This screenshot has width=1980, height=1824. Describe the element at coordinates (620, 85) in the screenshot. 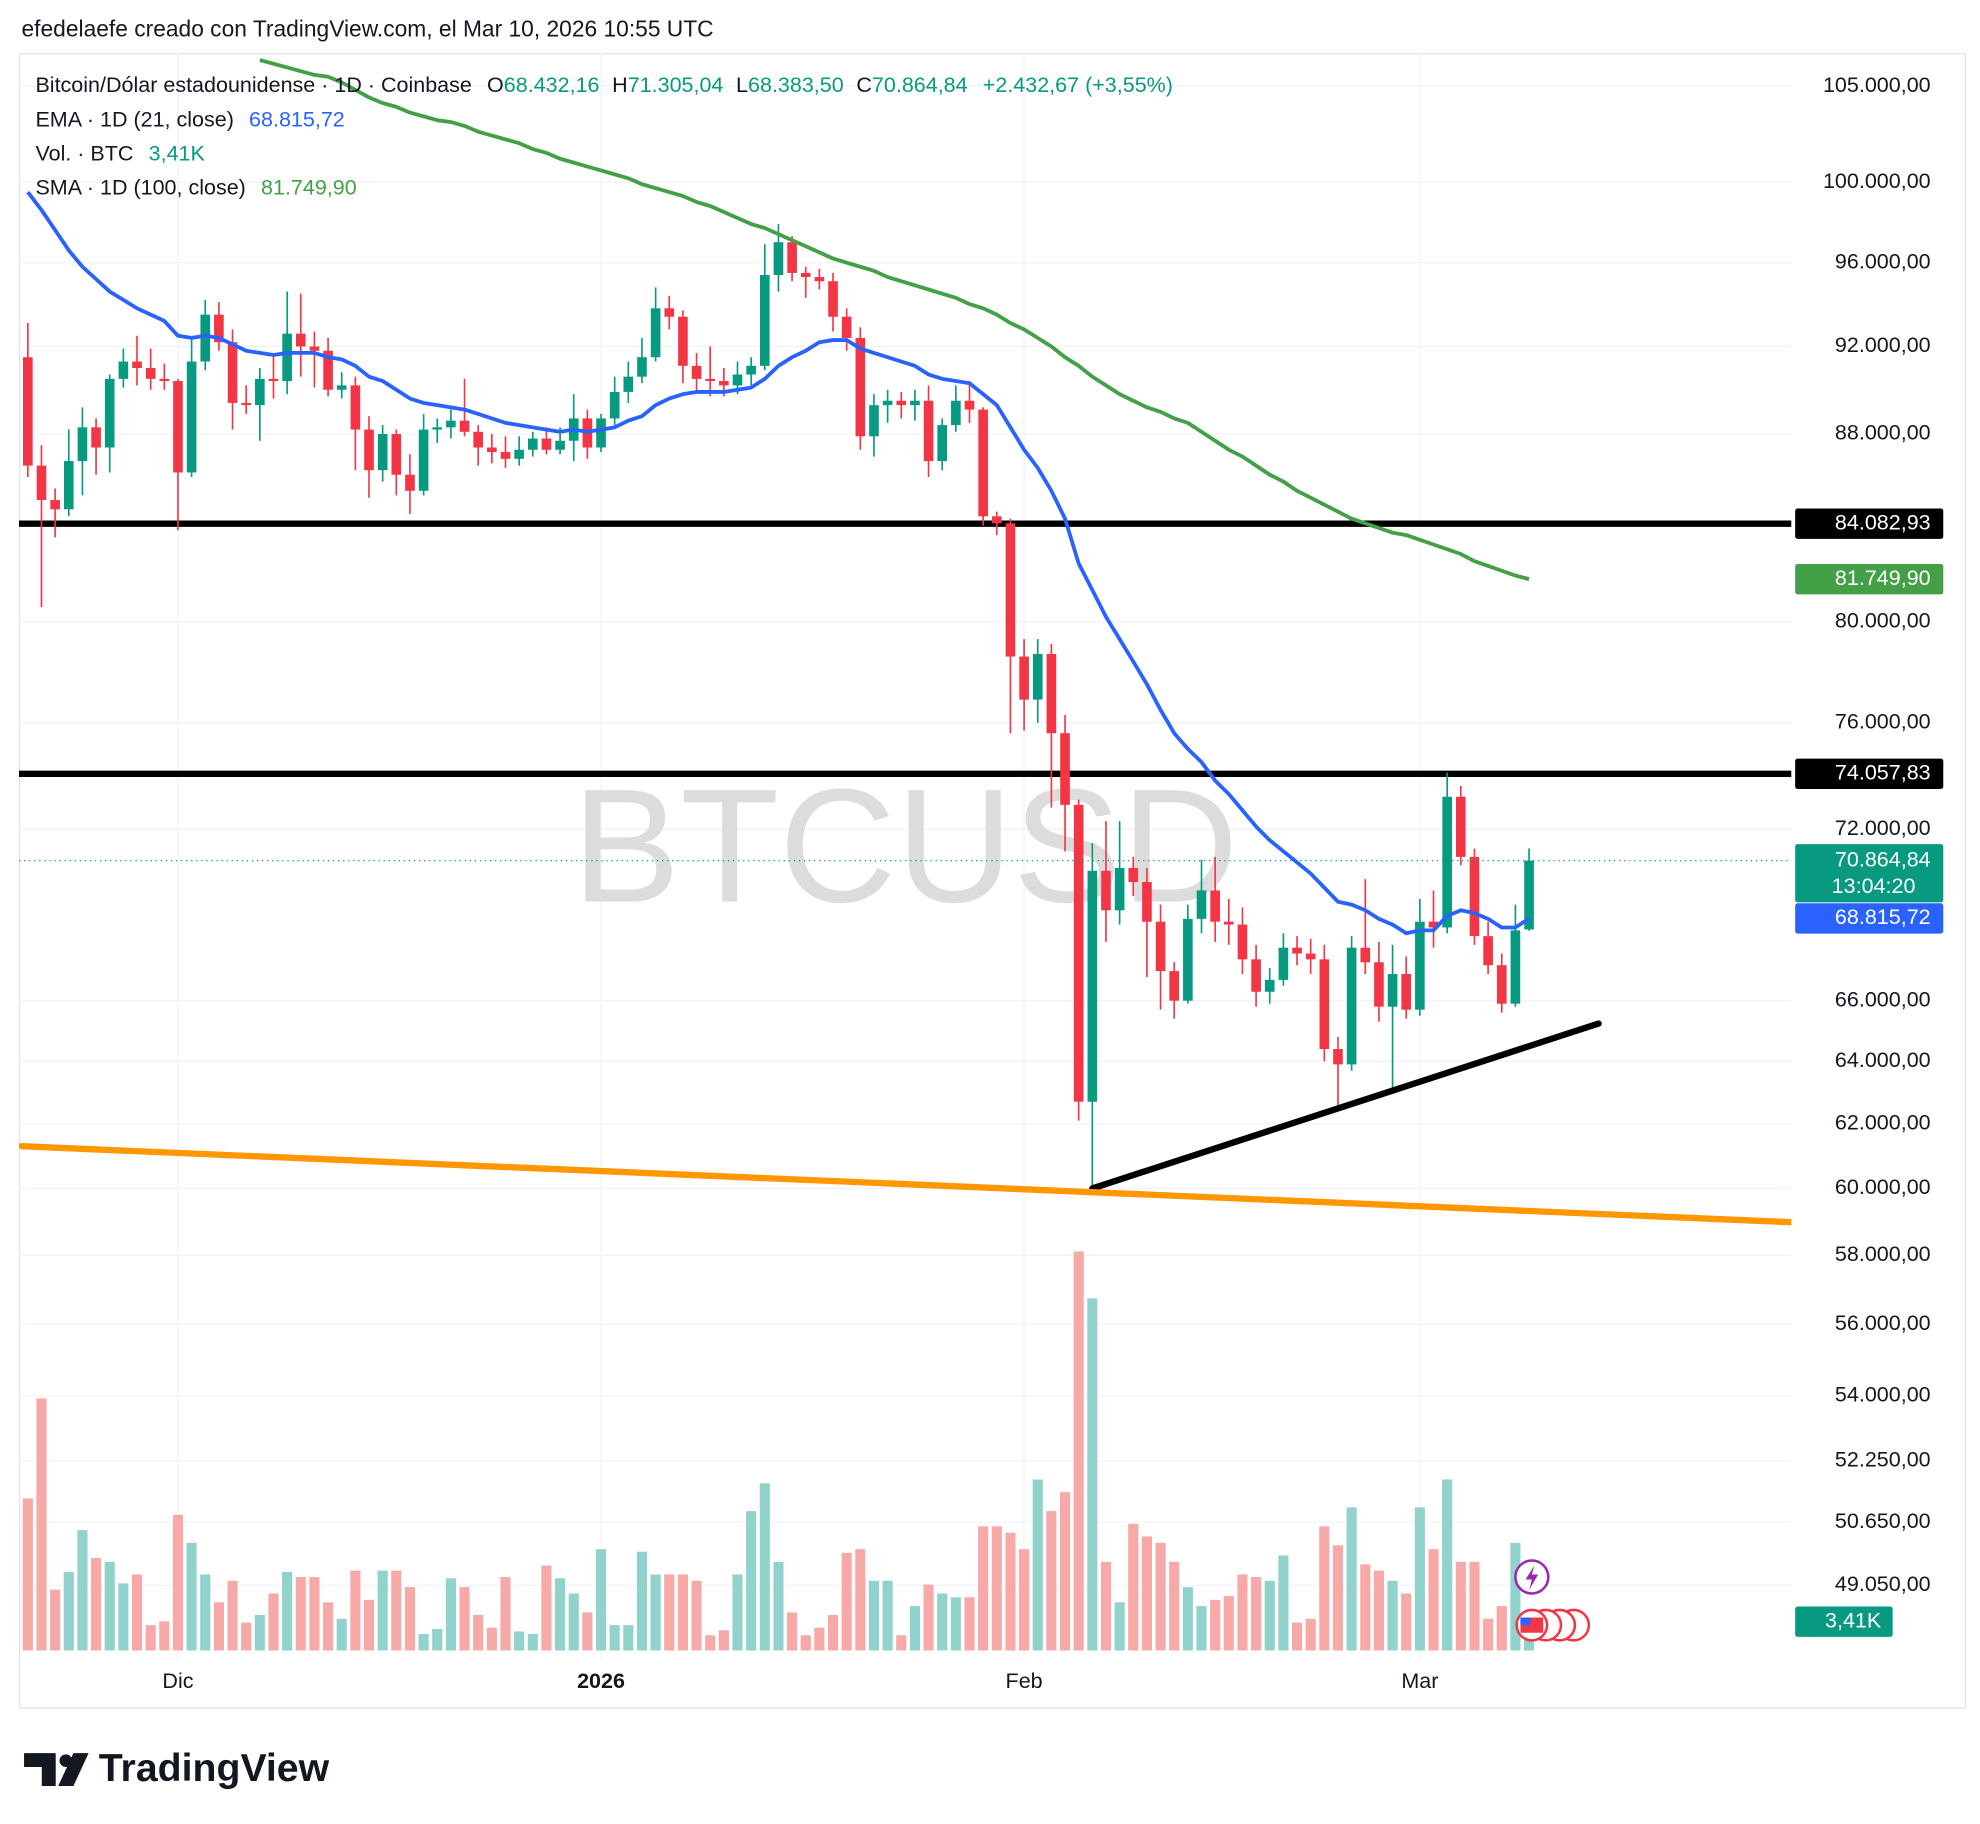

I see `ohlc-key: H` at that location.